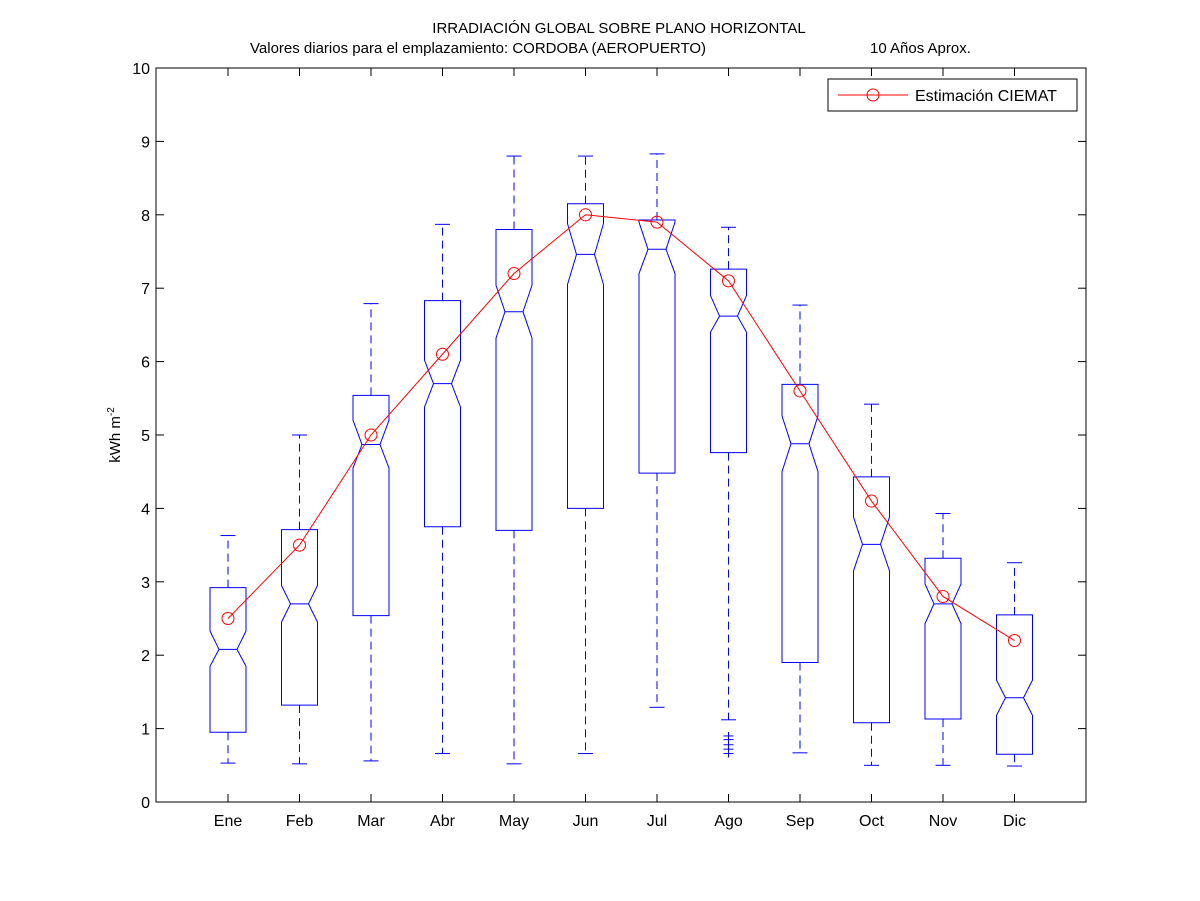 The image size is (1200, 901). I want to click on y-axis-label: kWh m-2, so click(115, 435).